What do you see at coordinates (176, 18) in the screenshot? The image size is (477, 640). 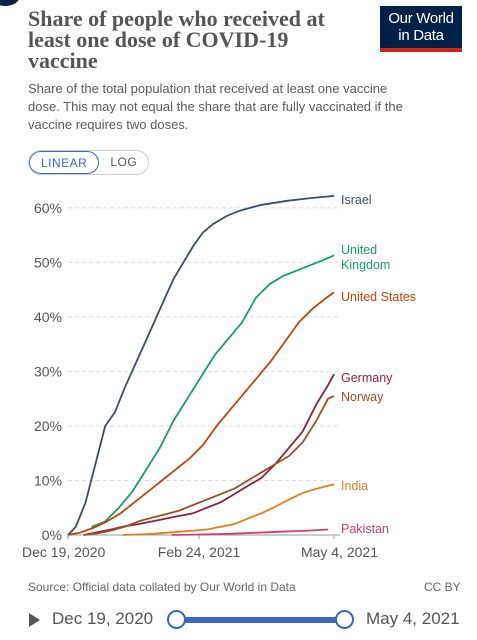 I see `chart-title-line-1: Share of people who received at` at bounding box center [176, 18].